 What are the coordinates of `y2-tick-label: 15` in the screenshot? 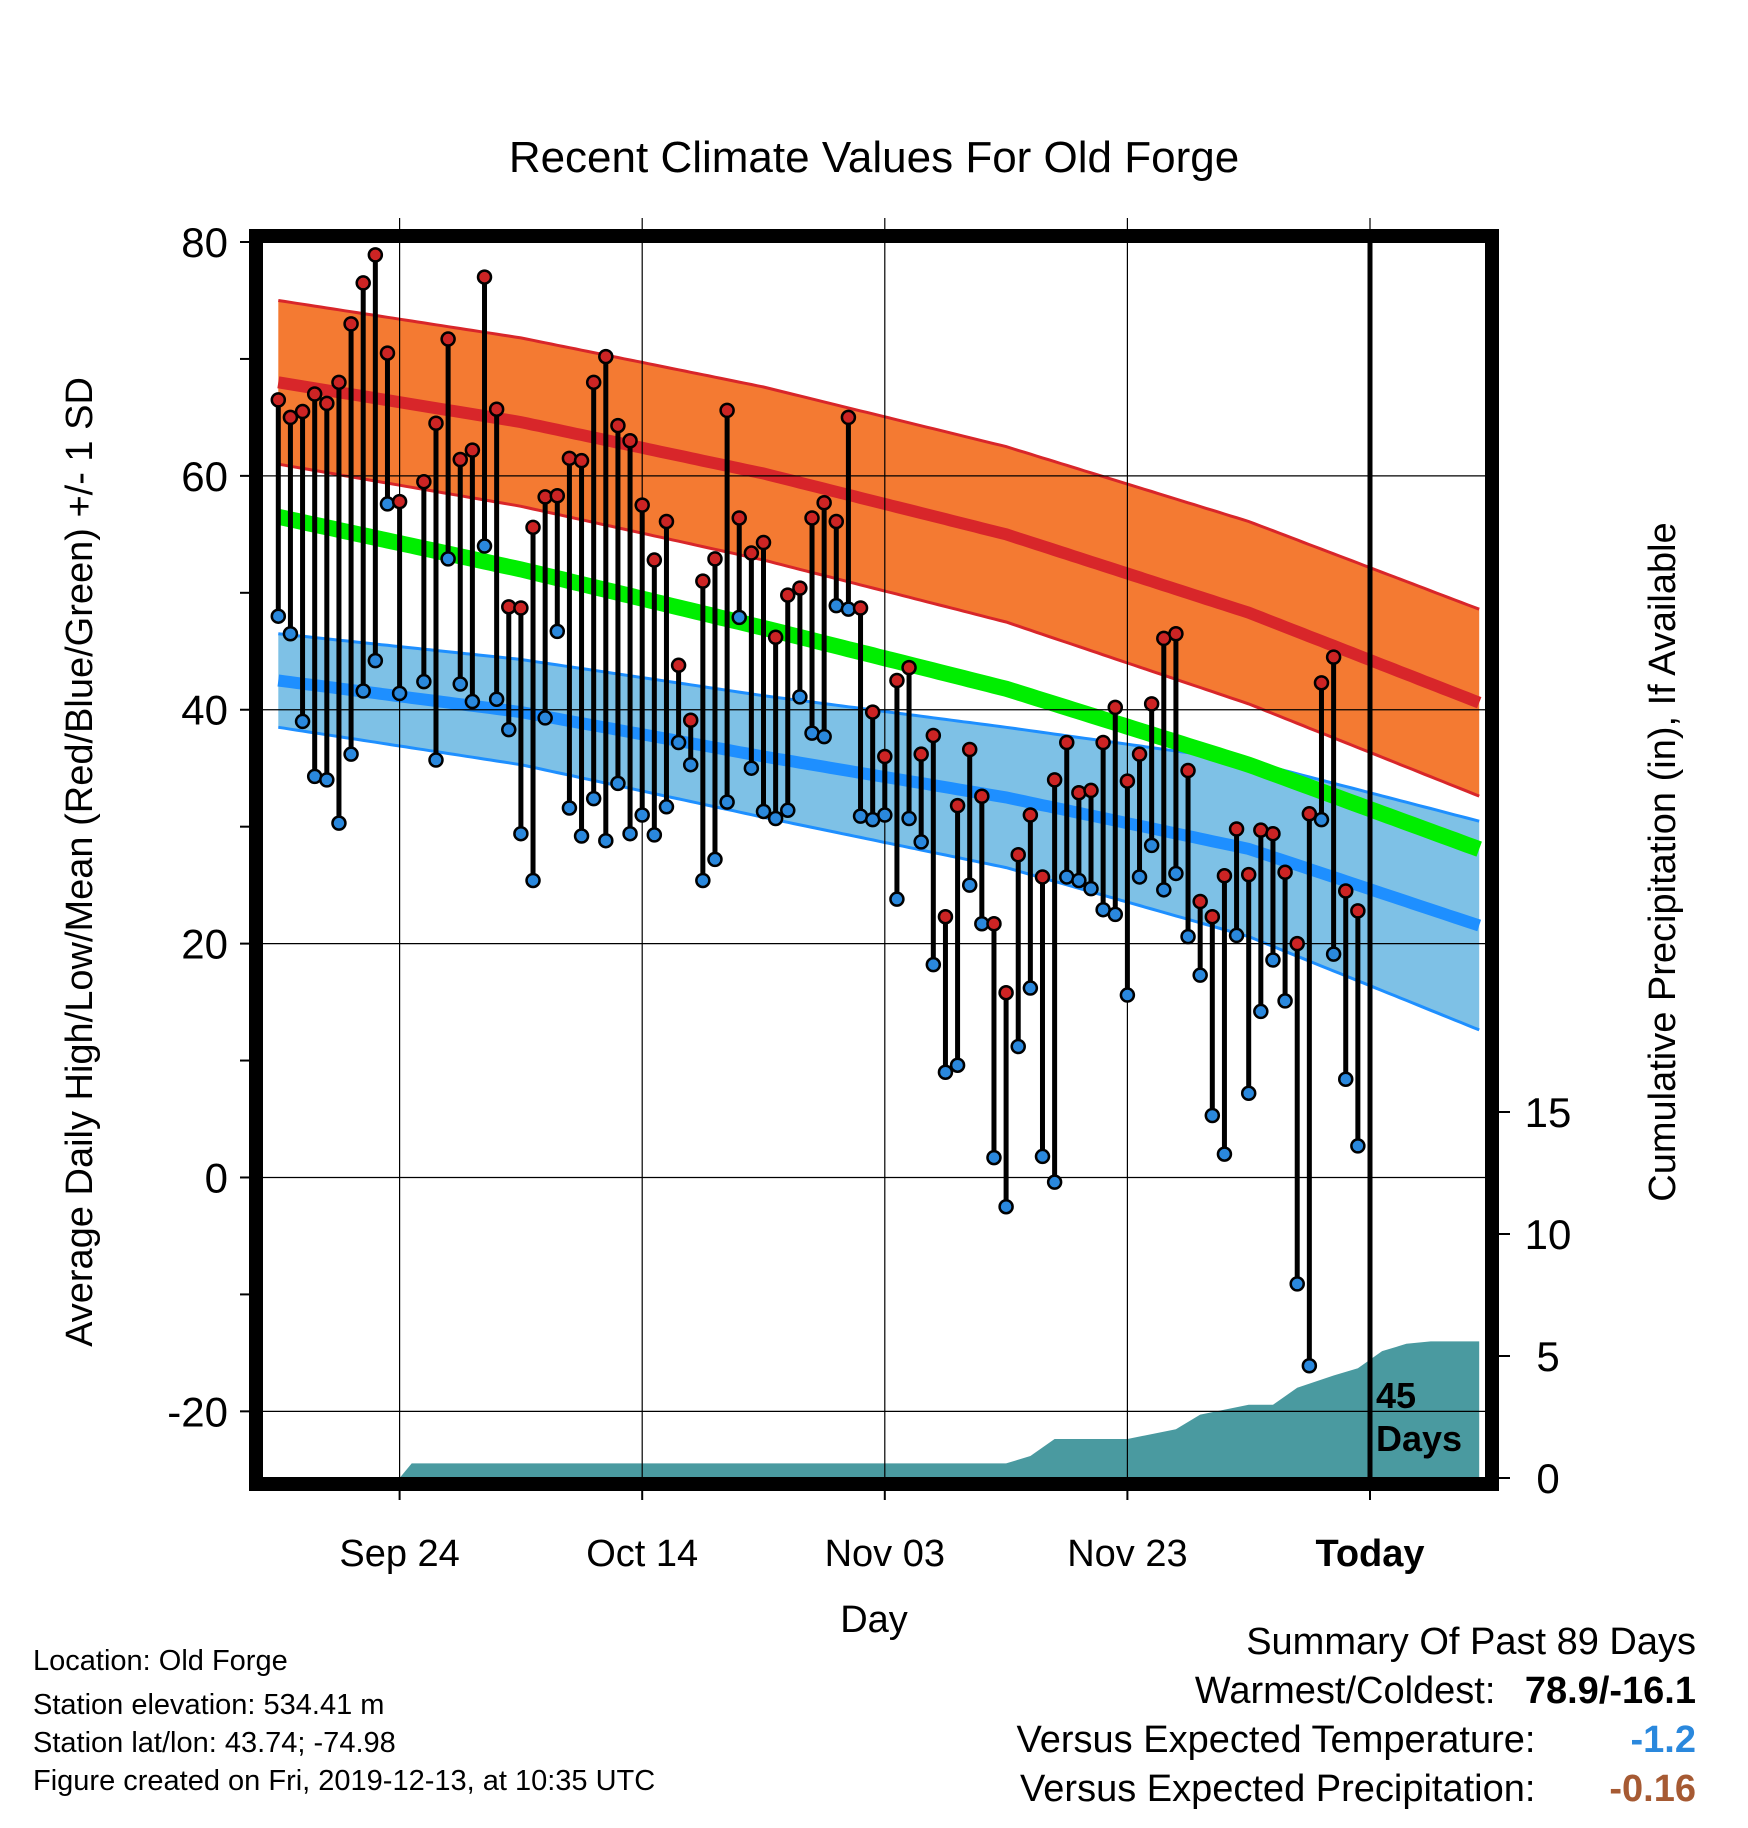 It's located at (1548, 1112).